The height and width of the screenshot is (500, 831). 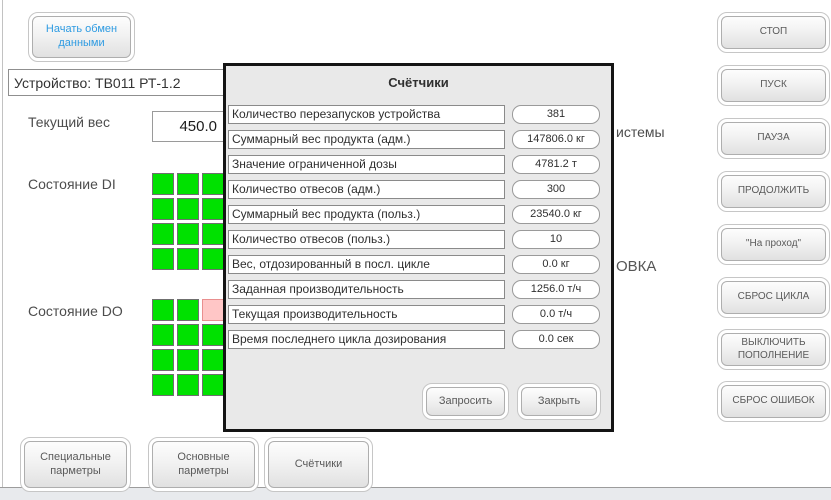 I want to click on counter-row-value: 4781.2 т, so click(x=556, y=164).